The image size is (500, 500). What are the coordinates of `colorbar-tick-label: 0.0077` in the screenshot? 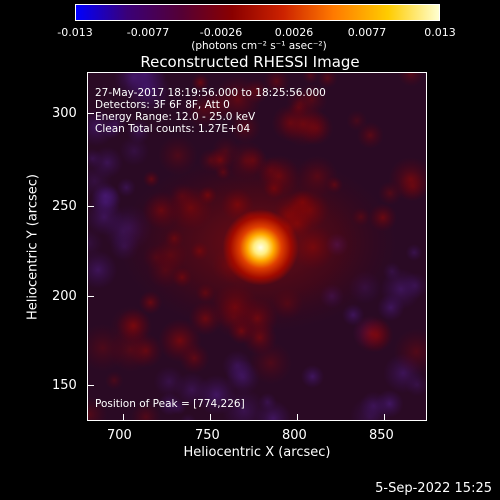 It's located at (367, 32).